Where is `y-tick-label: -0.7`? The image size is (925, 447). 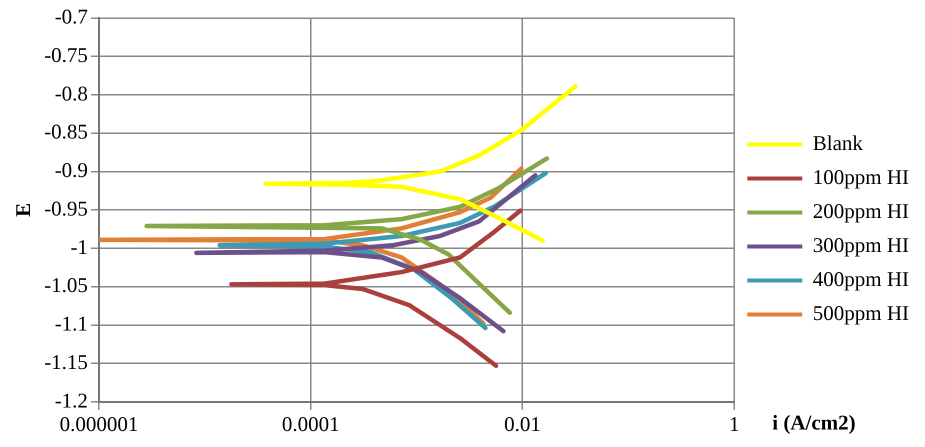 y-tick-label: -0.7 is located at coordinates (71, 16).